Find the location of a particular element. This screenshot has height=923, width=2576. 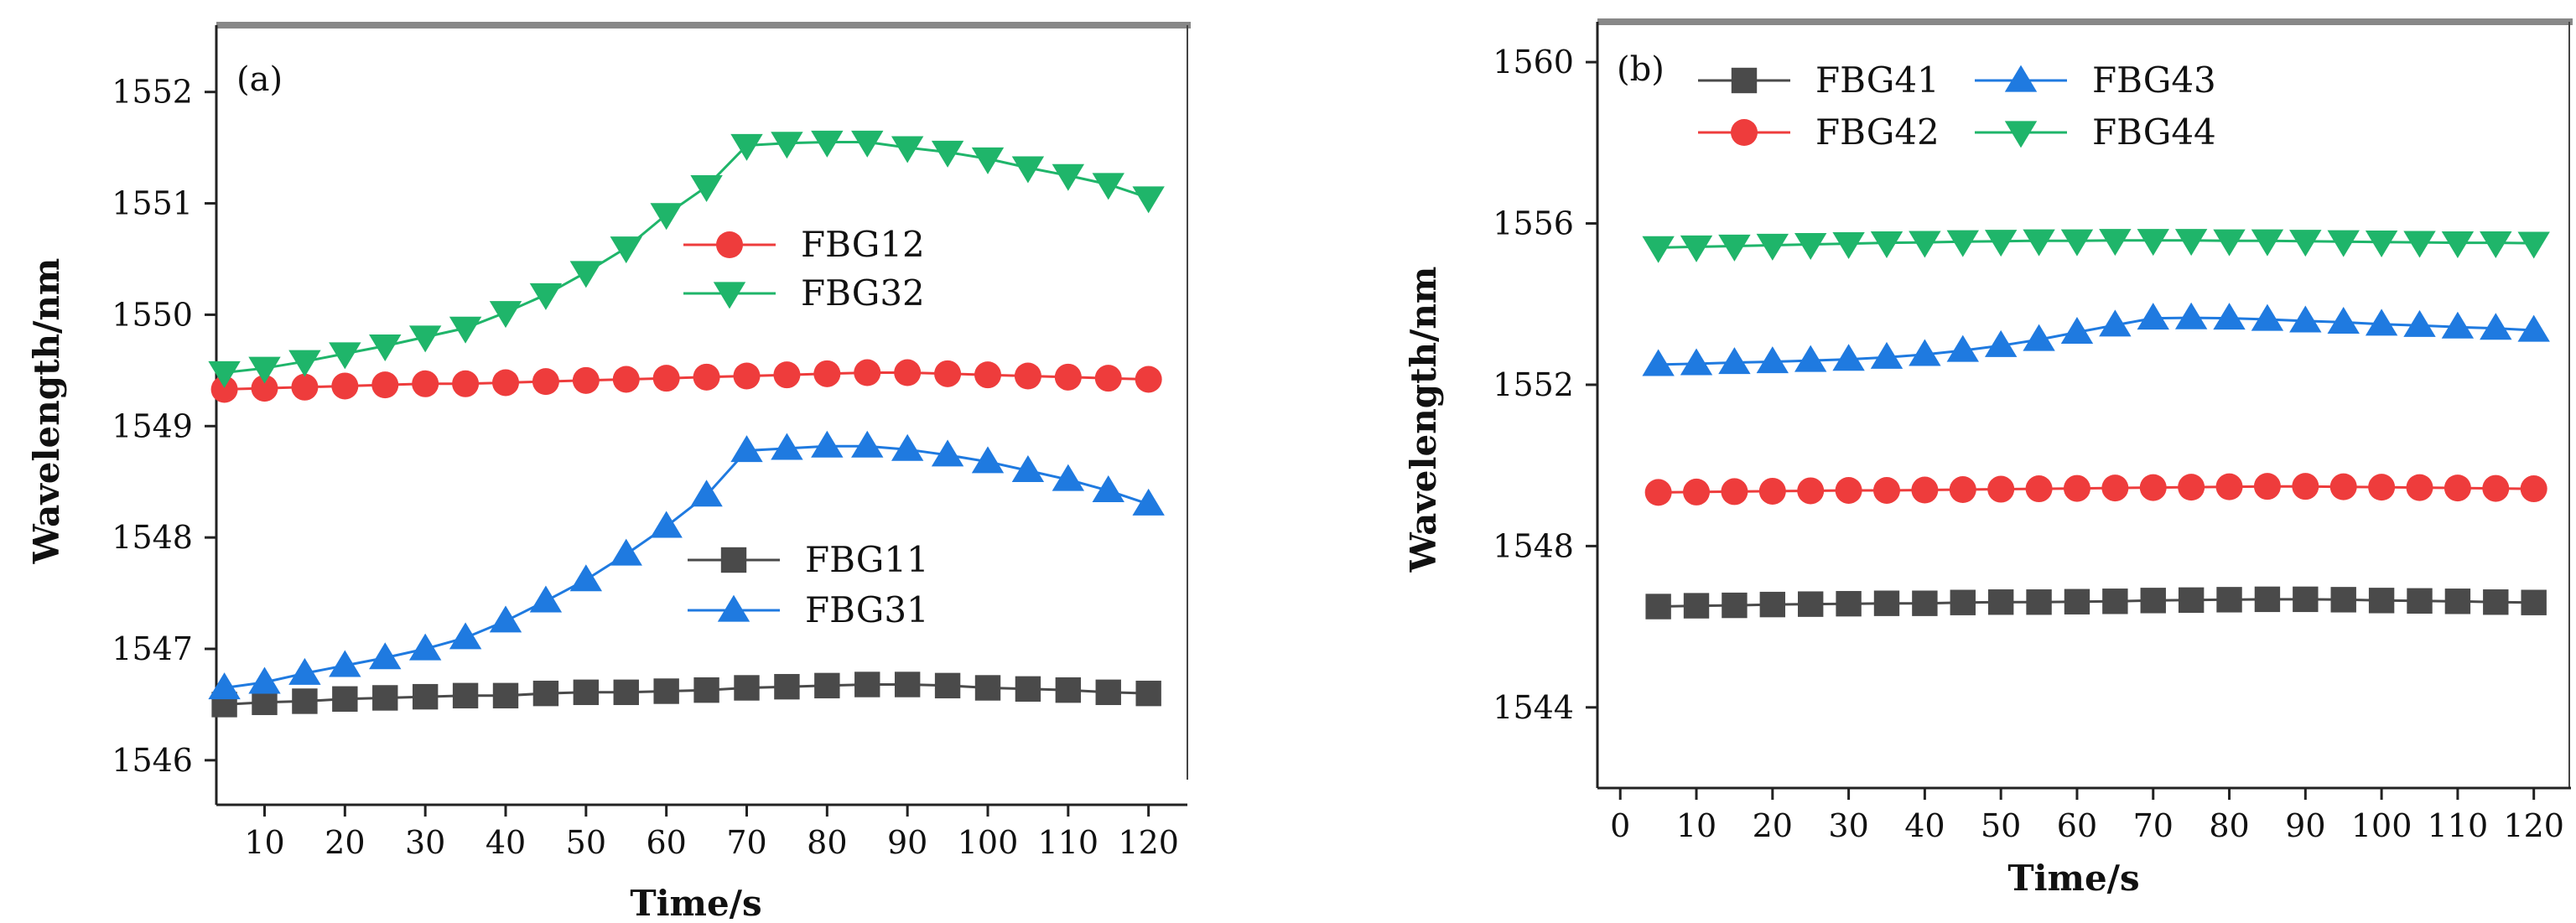

panel-b-y-tick-label: 1556 is located at coordinates (1533, 223).